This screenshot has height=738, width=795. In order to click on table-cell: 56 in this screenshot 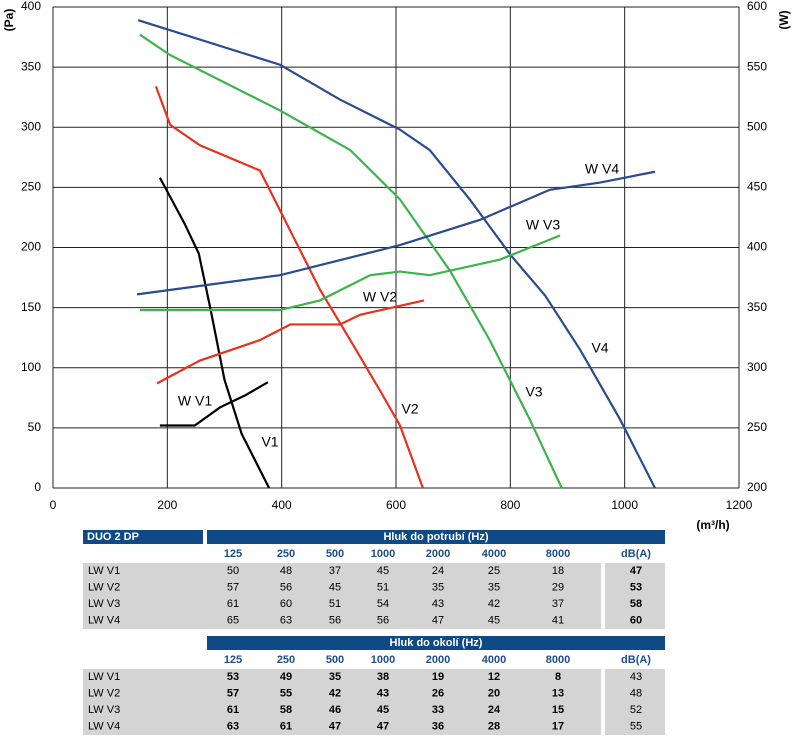, I will do `click(286, 587)`.